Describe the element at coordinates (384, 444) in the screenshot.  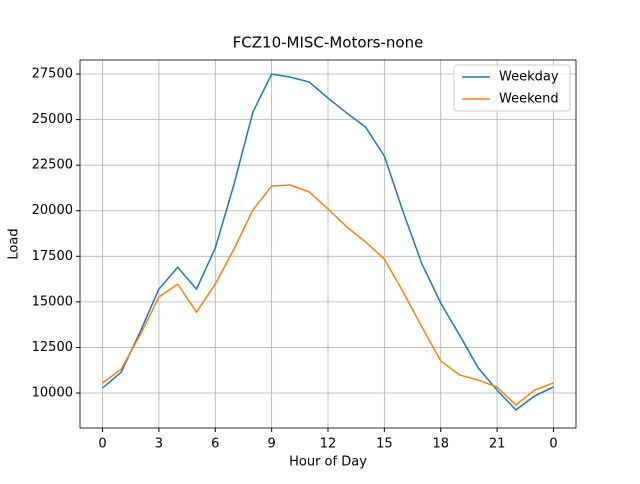
I see `x-tick-label: 15` at that location.